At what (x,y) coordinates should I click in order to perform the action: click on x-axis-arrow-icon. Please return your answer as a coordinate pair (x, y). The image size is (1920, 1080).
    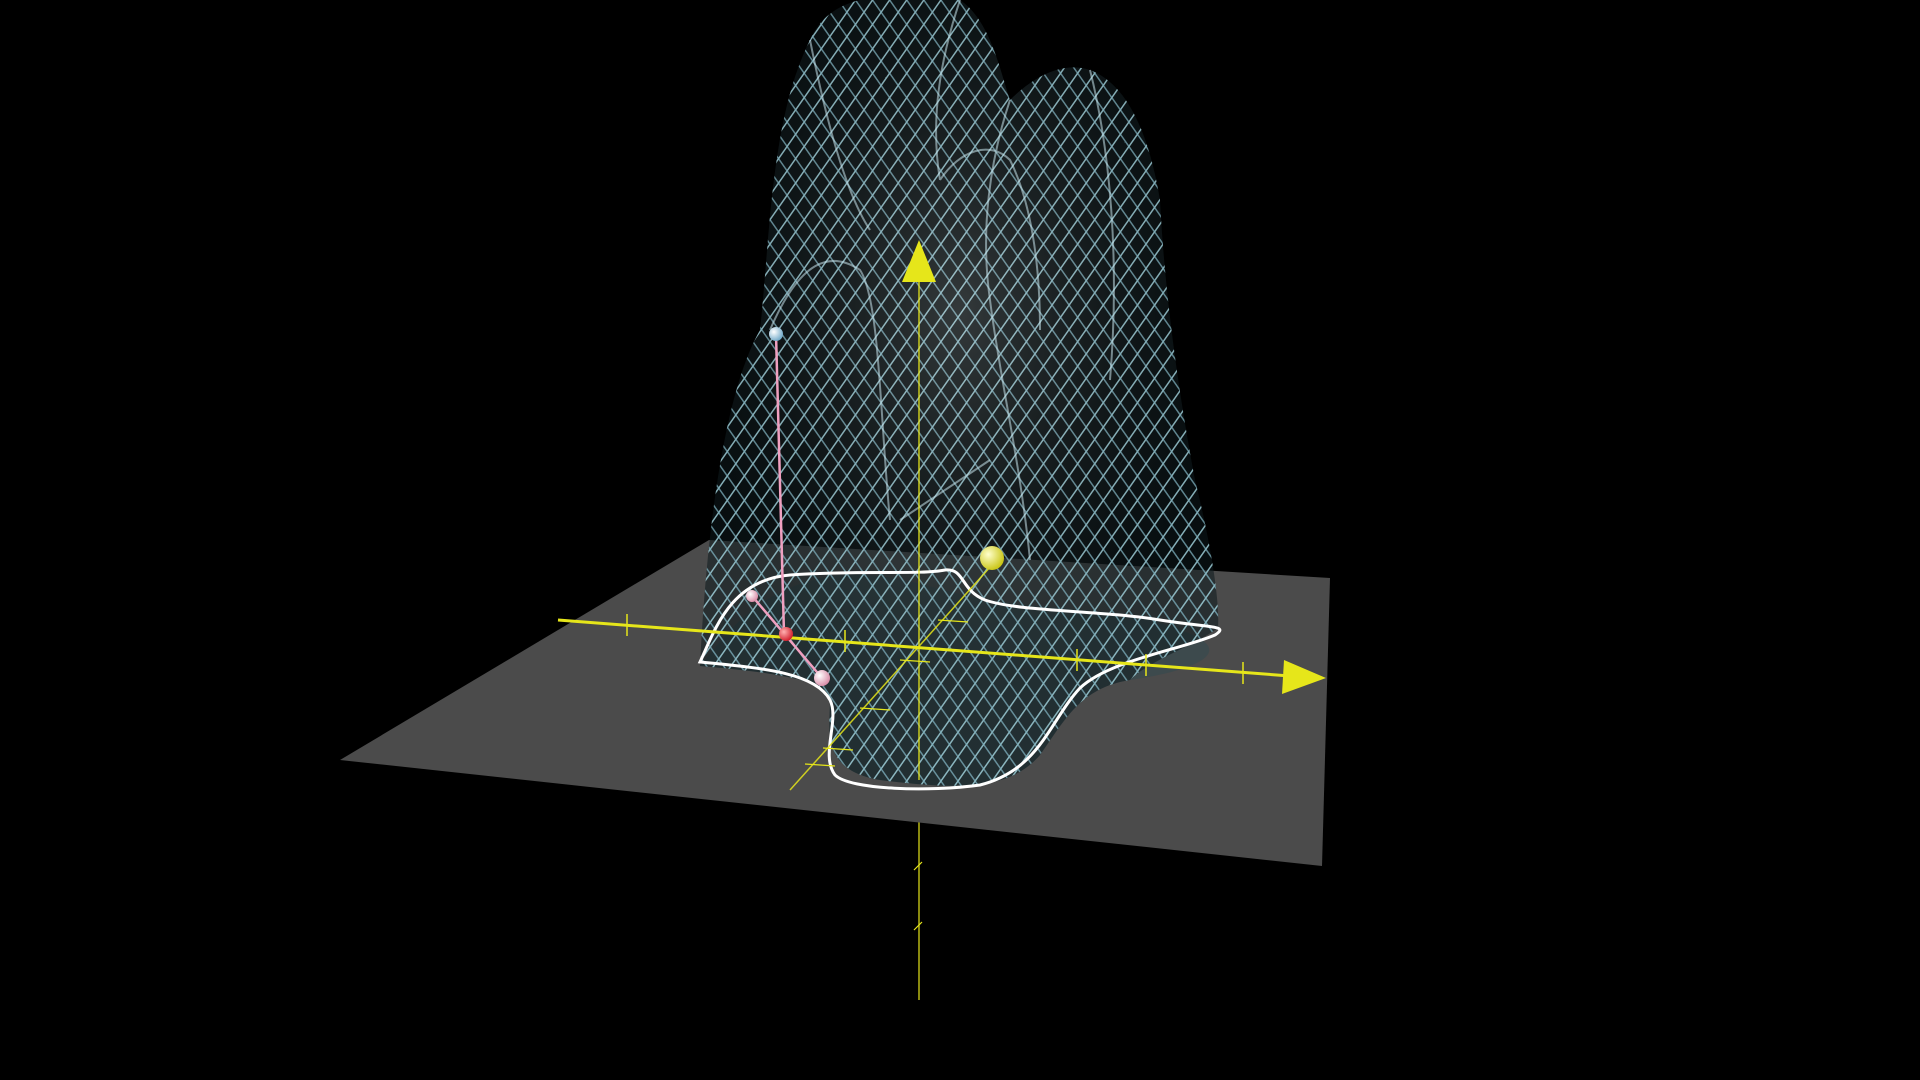
    Looking at the image, I should click on (1304, 677).